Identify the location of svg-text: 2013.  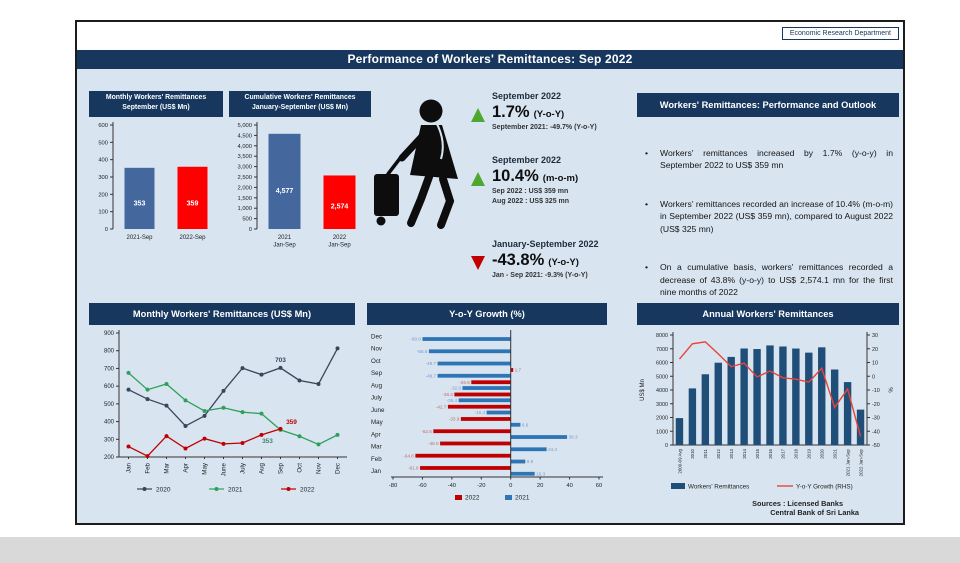
(731, 453).